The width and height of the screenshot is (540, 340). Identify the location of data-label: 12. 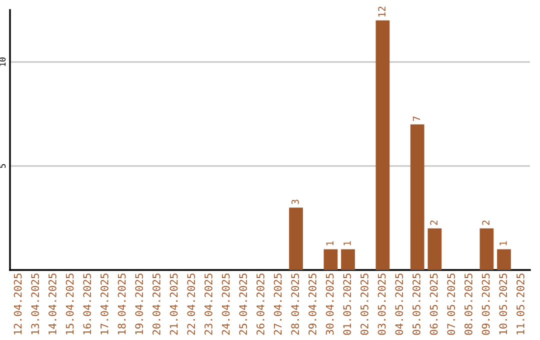
(382, 11).